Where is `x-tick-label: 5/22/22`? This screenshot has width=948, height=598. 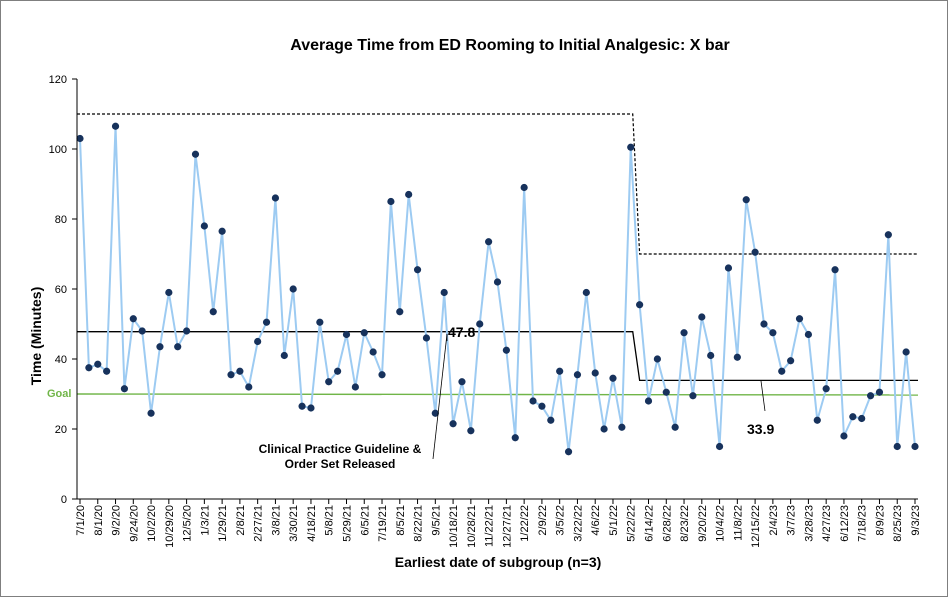 x-tick-label: 5/22/22 is located at coordinates (632, 523).